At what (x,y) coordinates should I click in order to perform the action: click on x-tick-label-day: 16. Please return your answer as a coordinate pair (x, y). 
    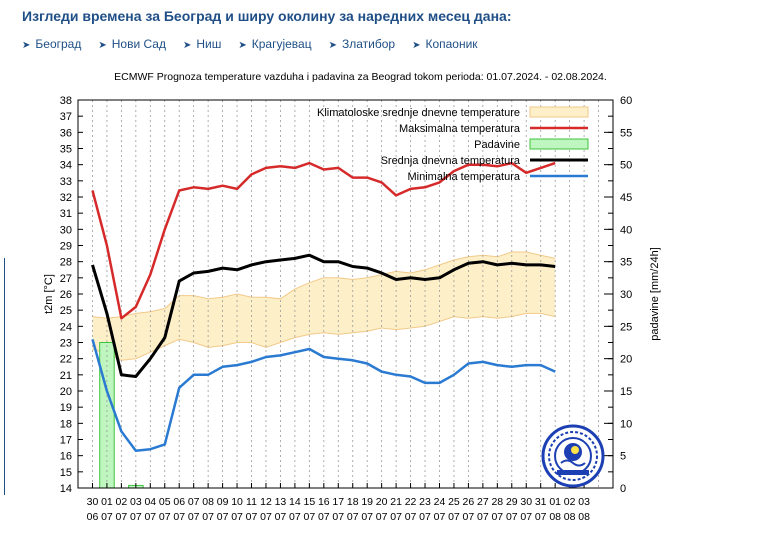
    Looking at the image, I should click on (324, 502).